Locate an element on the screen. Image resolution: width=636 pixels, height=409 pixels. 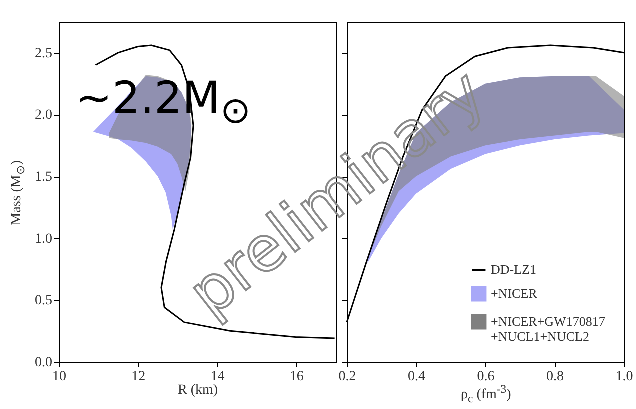
x-tick-label: 0.4 is located at coordinates (417, 377).